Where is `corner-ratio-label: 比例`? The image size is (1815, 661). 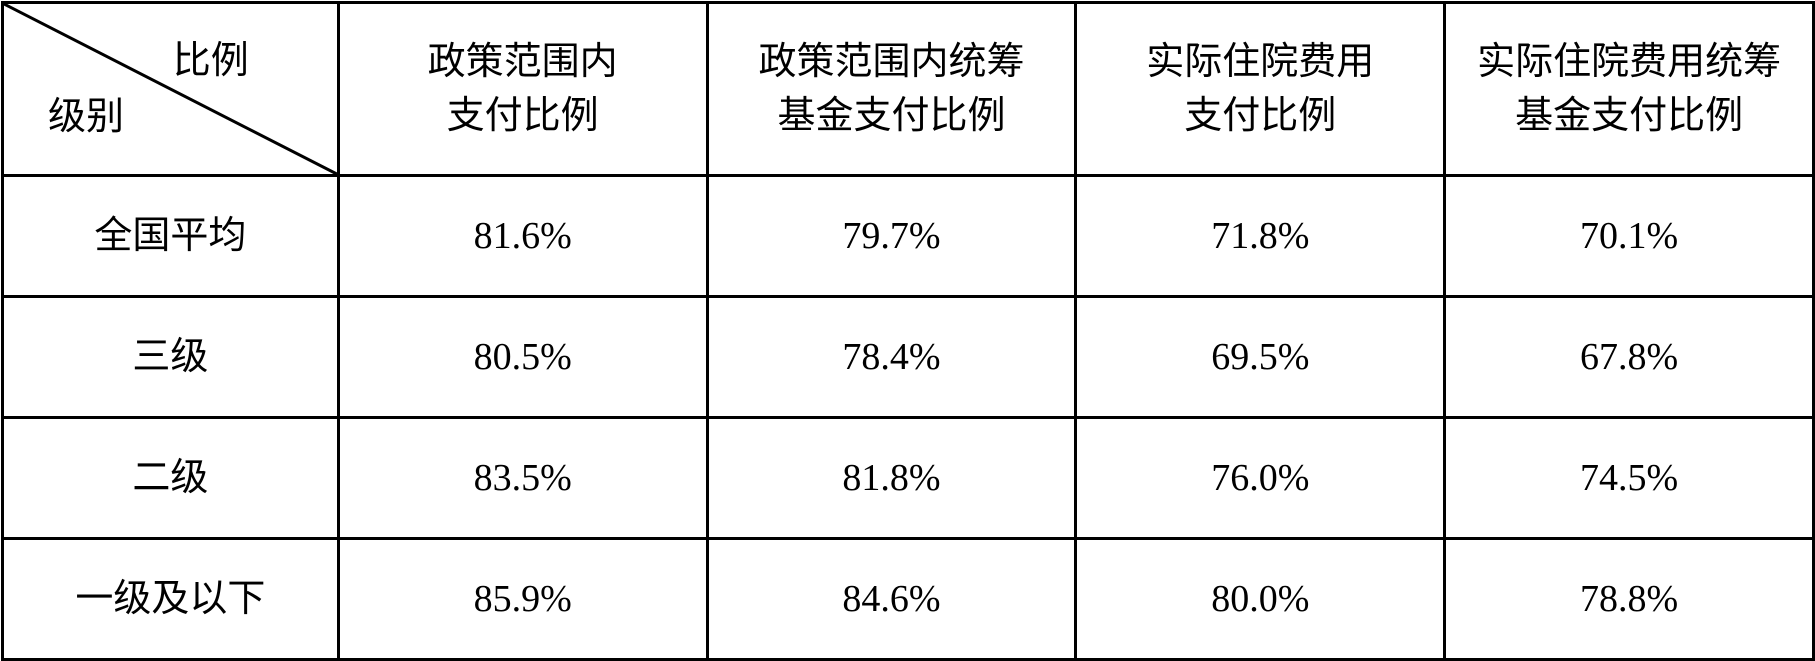
corner-ratio-label: 比例 is located at coordinates (210, 61).